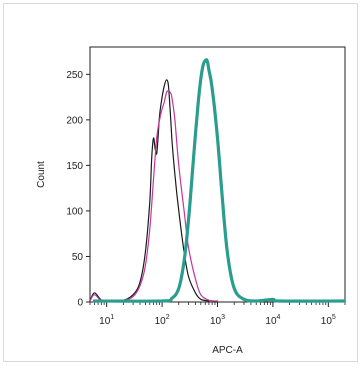  What do you see at coordinates (106, 320) in the screenshot?
I see `x-tick-label: 10¹` at bounding box center [106, 320].